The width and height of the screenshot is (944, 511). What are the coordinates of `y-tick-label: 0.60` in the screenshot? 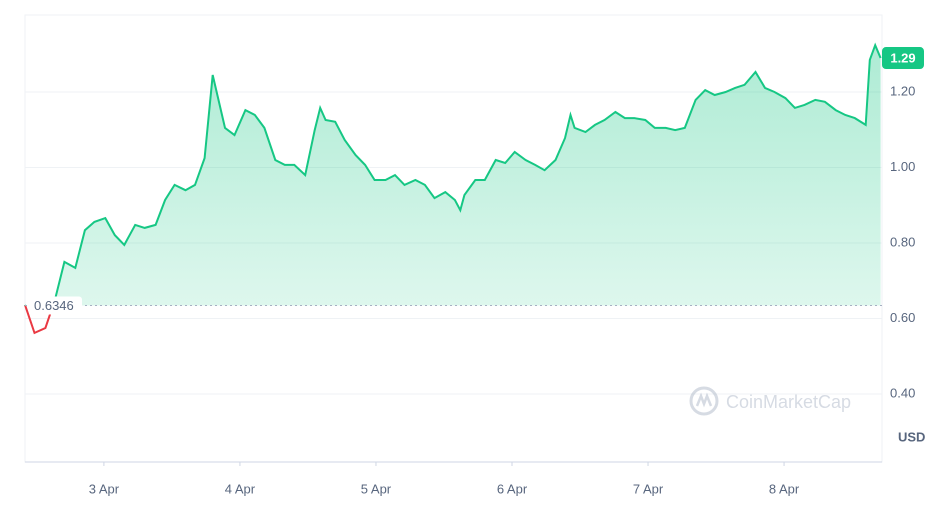 It's located at (902, 317).